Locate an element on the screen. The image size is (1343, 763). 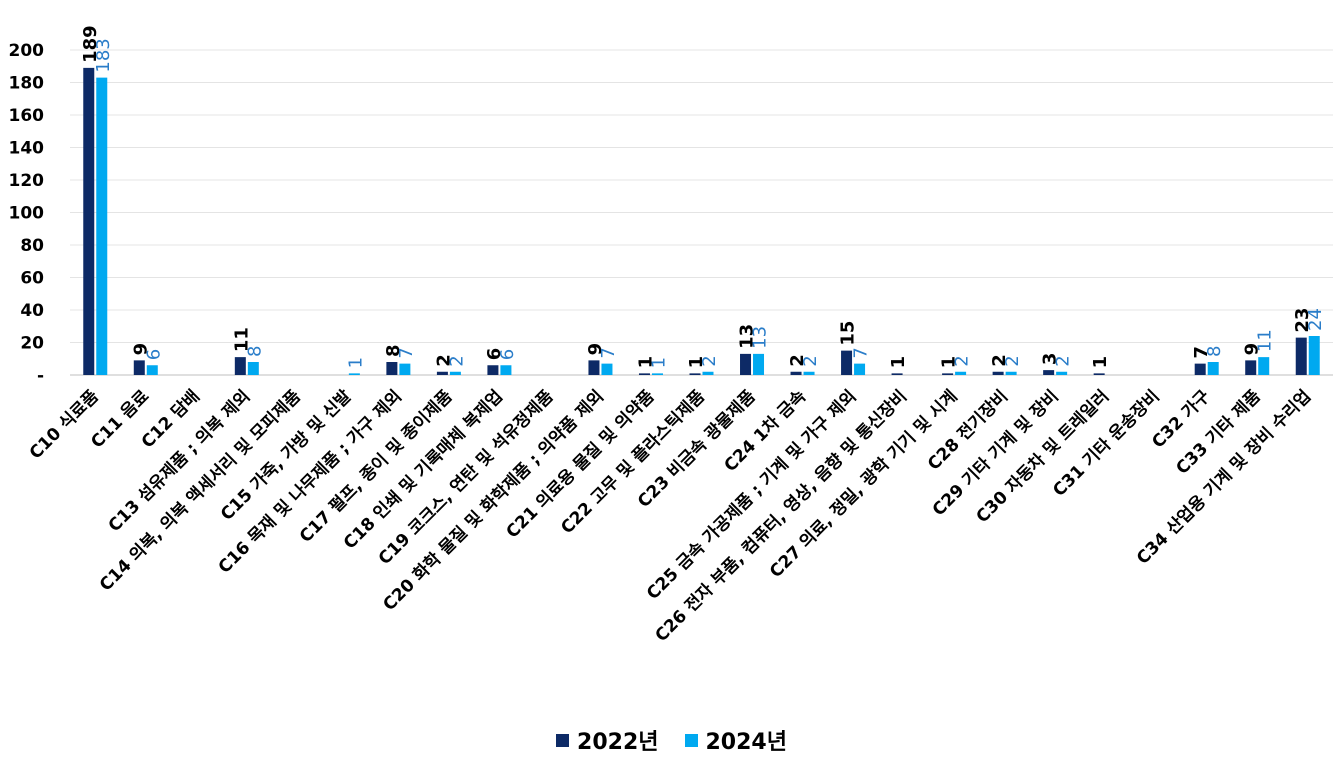
y-tick-label: 60 is located at coordinates (32, 279).